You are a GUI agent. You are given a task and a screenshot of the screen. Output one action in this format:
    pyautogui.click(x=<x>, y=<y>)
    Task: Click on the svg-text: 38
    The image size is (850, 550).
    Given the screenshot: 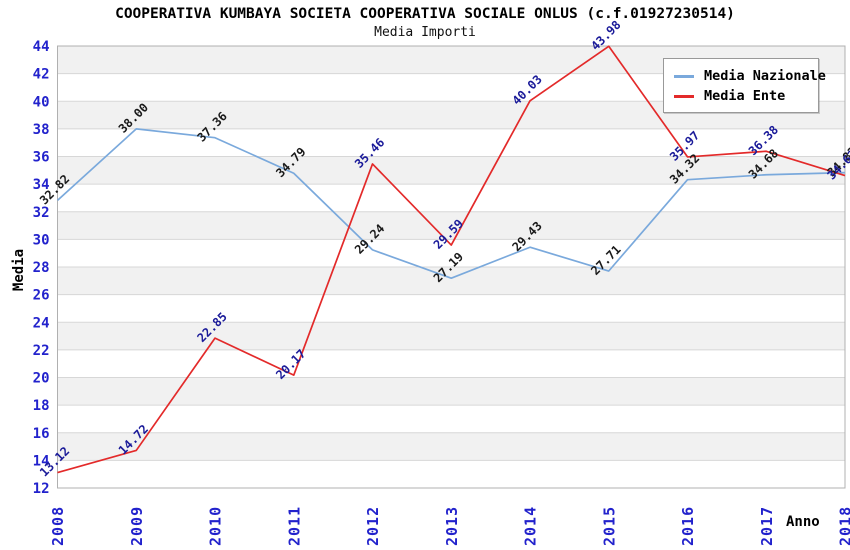 What is the action you would take?
    pyautogui.click(x=41, y=130)
    